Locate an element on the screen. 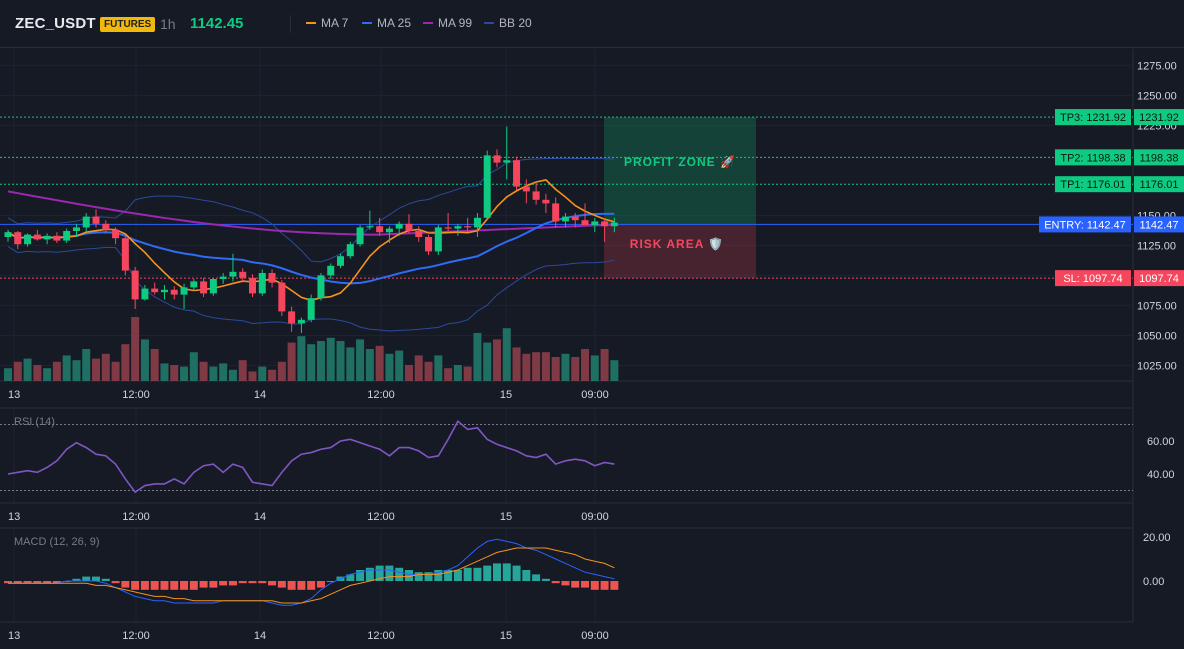  tp2-price-tag is located at coordinates (1159, 157).